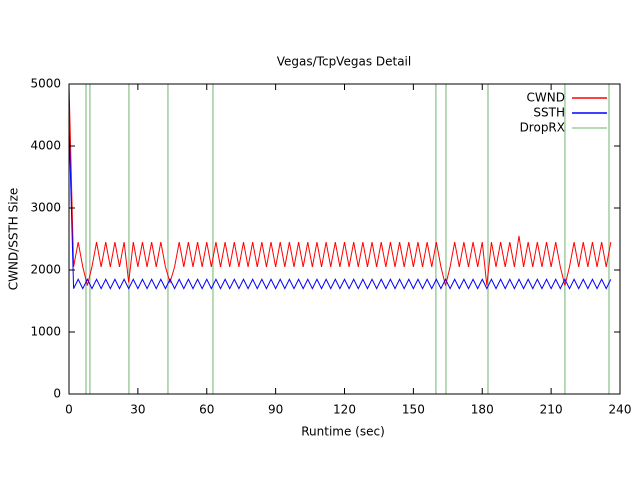 This screenshot has height=484, width=640. What do you see at coordinates (57, 394) in the screenshot?
I see `y-tick-label: 0` at bounding box center [57, 394].